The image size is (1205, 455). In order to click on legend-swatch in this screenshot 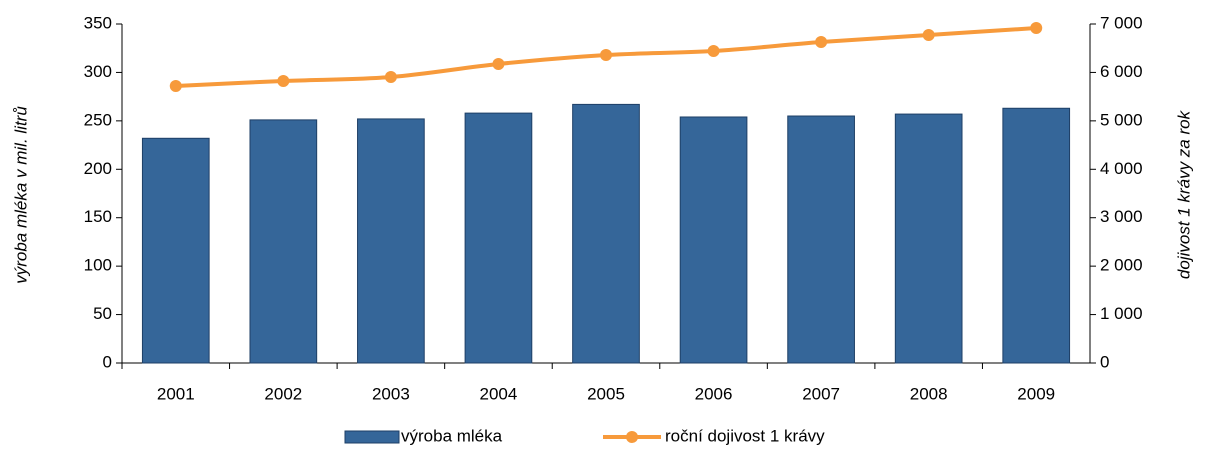, I will do `click(372, 437)`.